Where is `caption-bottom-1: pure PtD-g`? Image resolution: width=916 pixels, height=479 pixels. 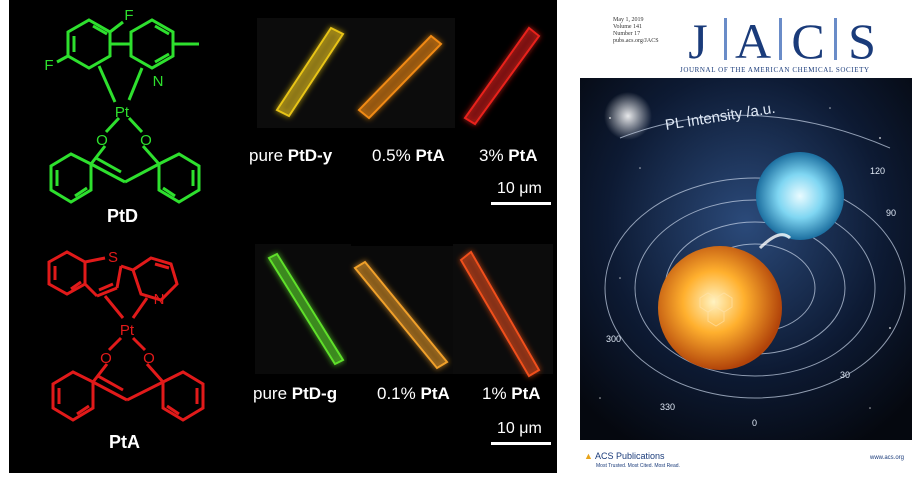 caption-bottom-1: pure PtD-g is located at coordinates (295, 393).